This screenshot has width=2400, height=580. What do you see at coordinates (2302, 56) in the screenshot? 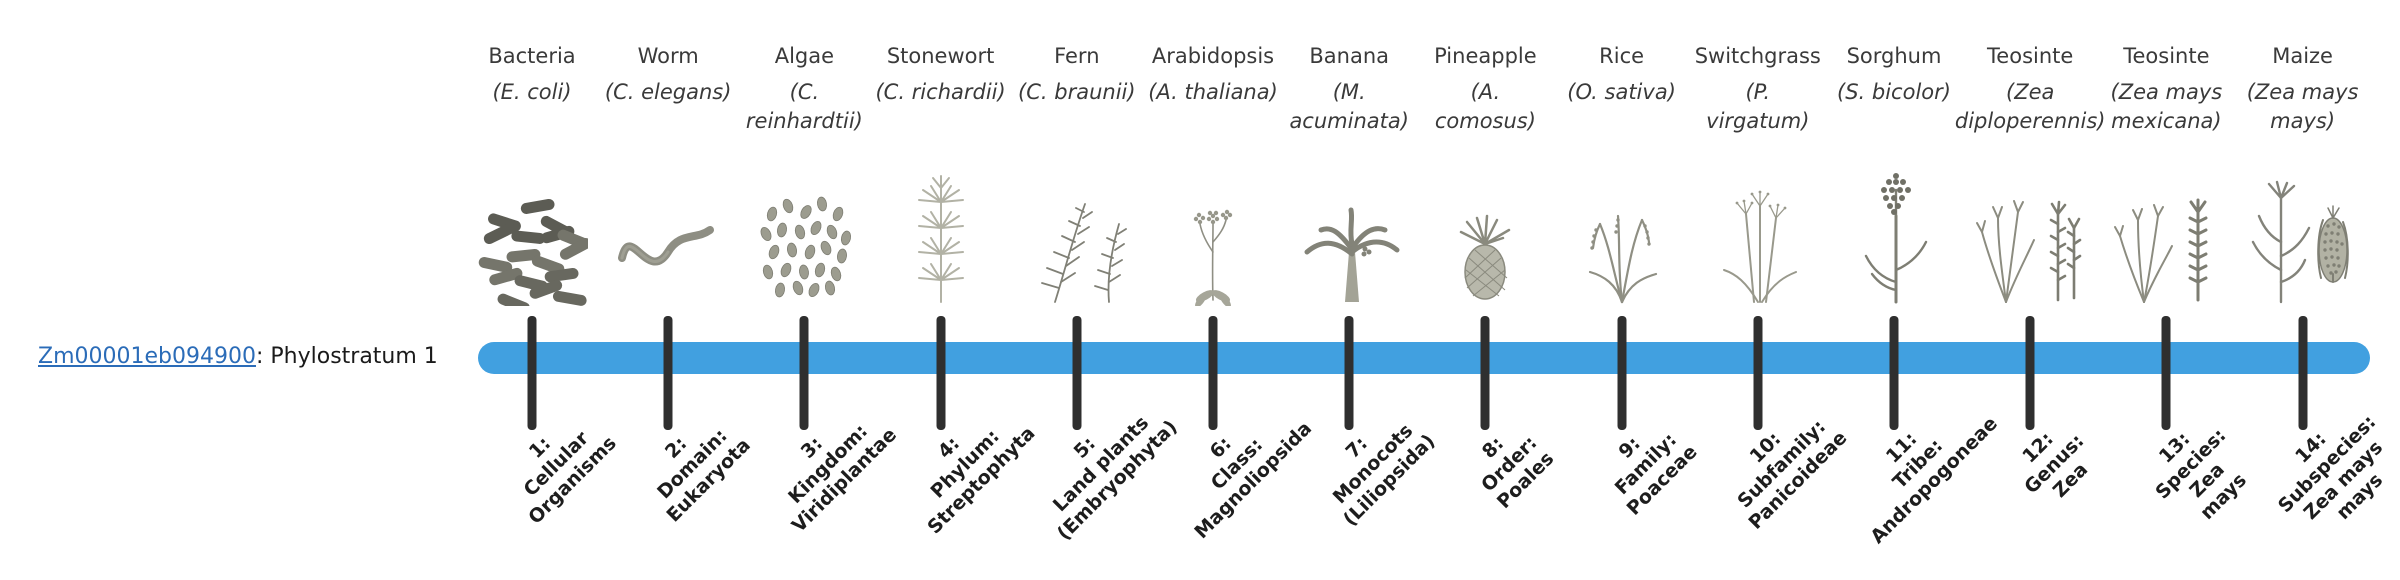
I see `organism-common-name: Maize` at bounding box center [2302, 56].